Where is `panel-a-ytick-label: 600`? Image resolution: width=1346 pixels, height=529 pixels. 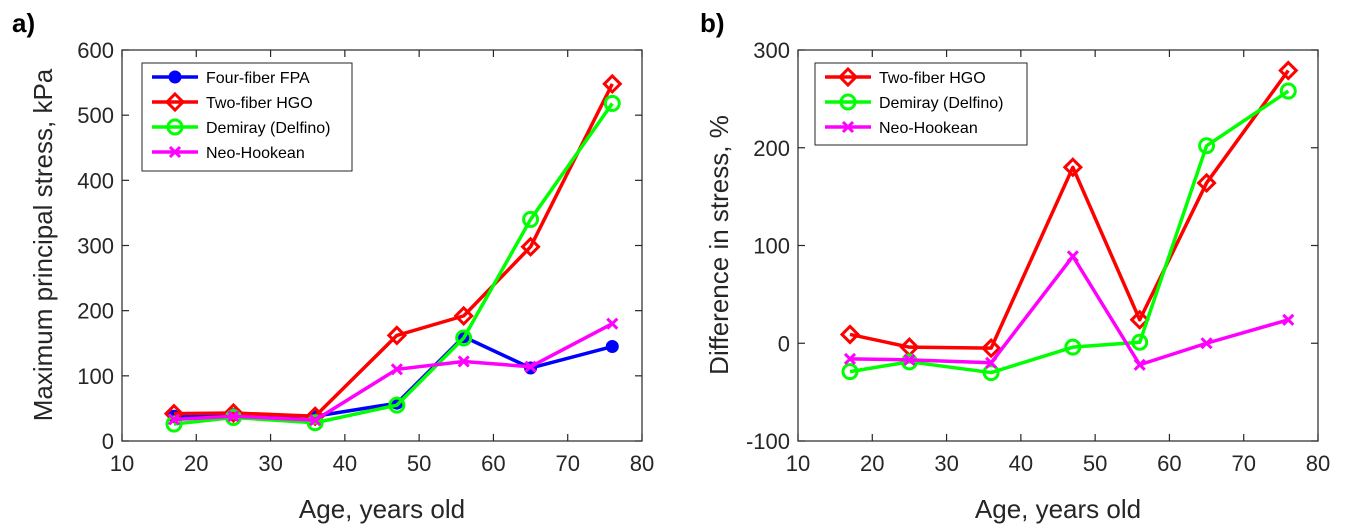
panel-a-ytick-label: 600 is located at coordinates (95, 50).